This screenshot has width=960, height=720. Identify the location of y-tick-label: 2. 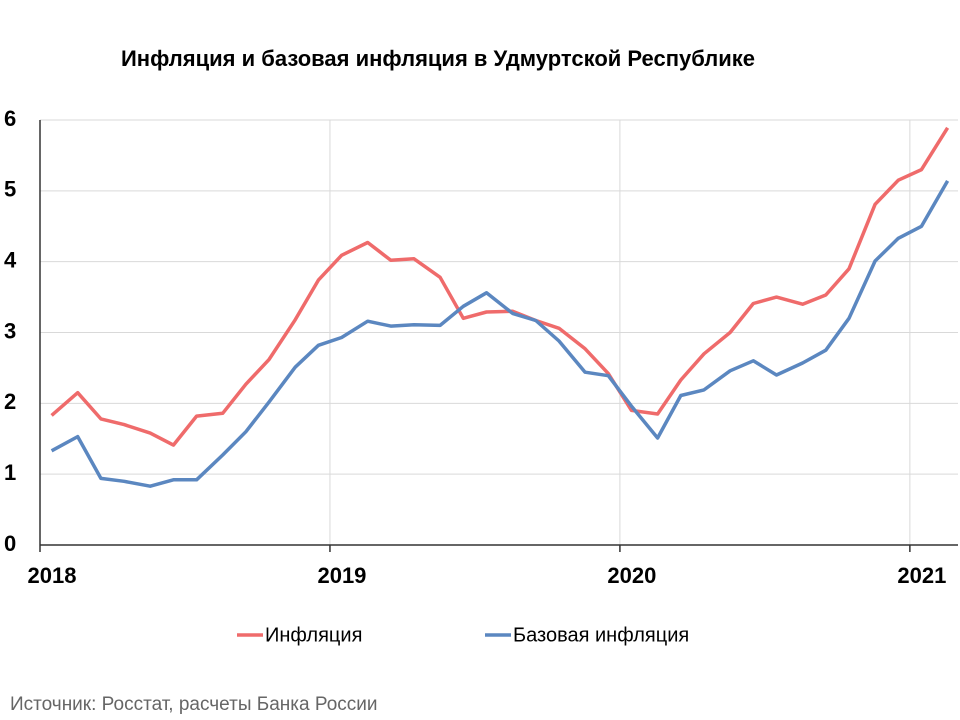
(10, 401).